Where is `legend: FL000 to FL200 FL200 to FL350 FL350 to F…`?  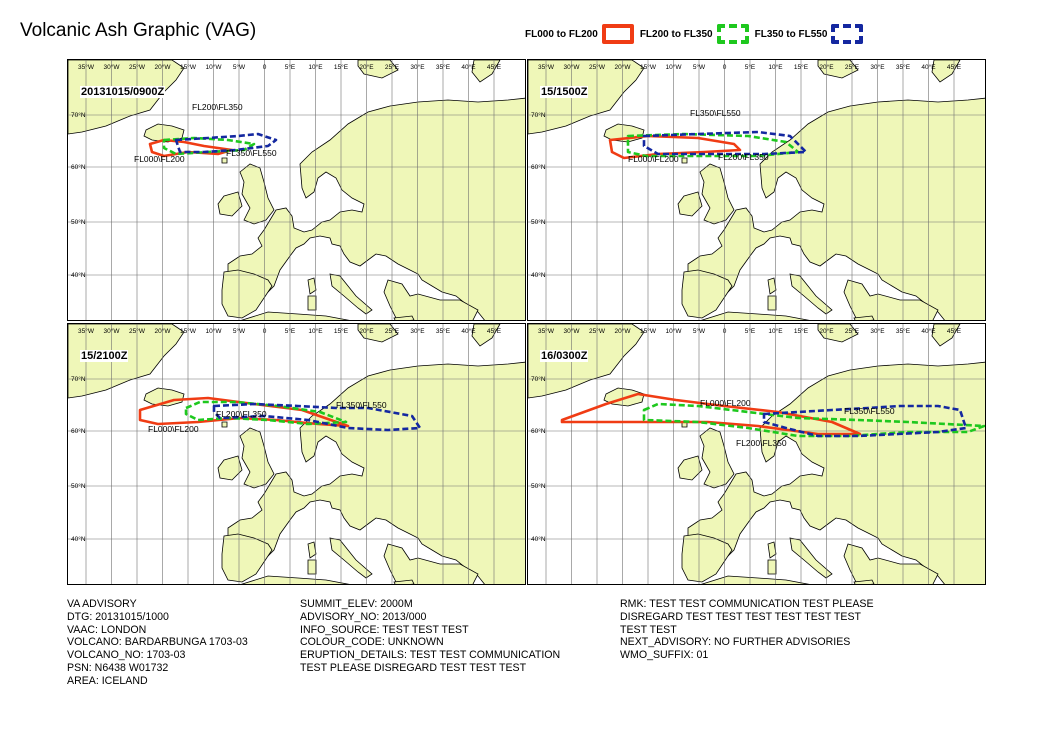 legend: FL000 to FL200 FL200 to FL350 FL350 to F… is located at coordinates (697, 34).